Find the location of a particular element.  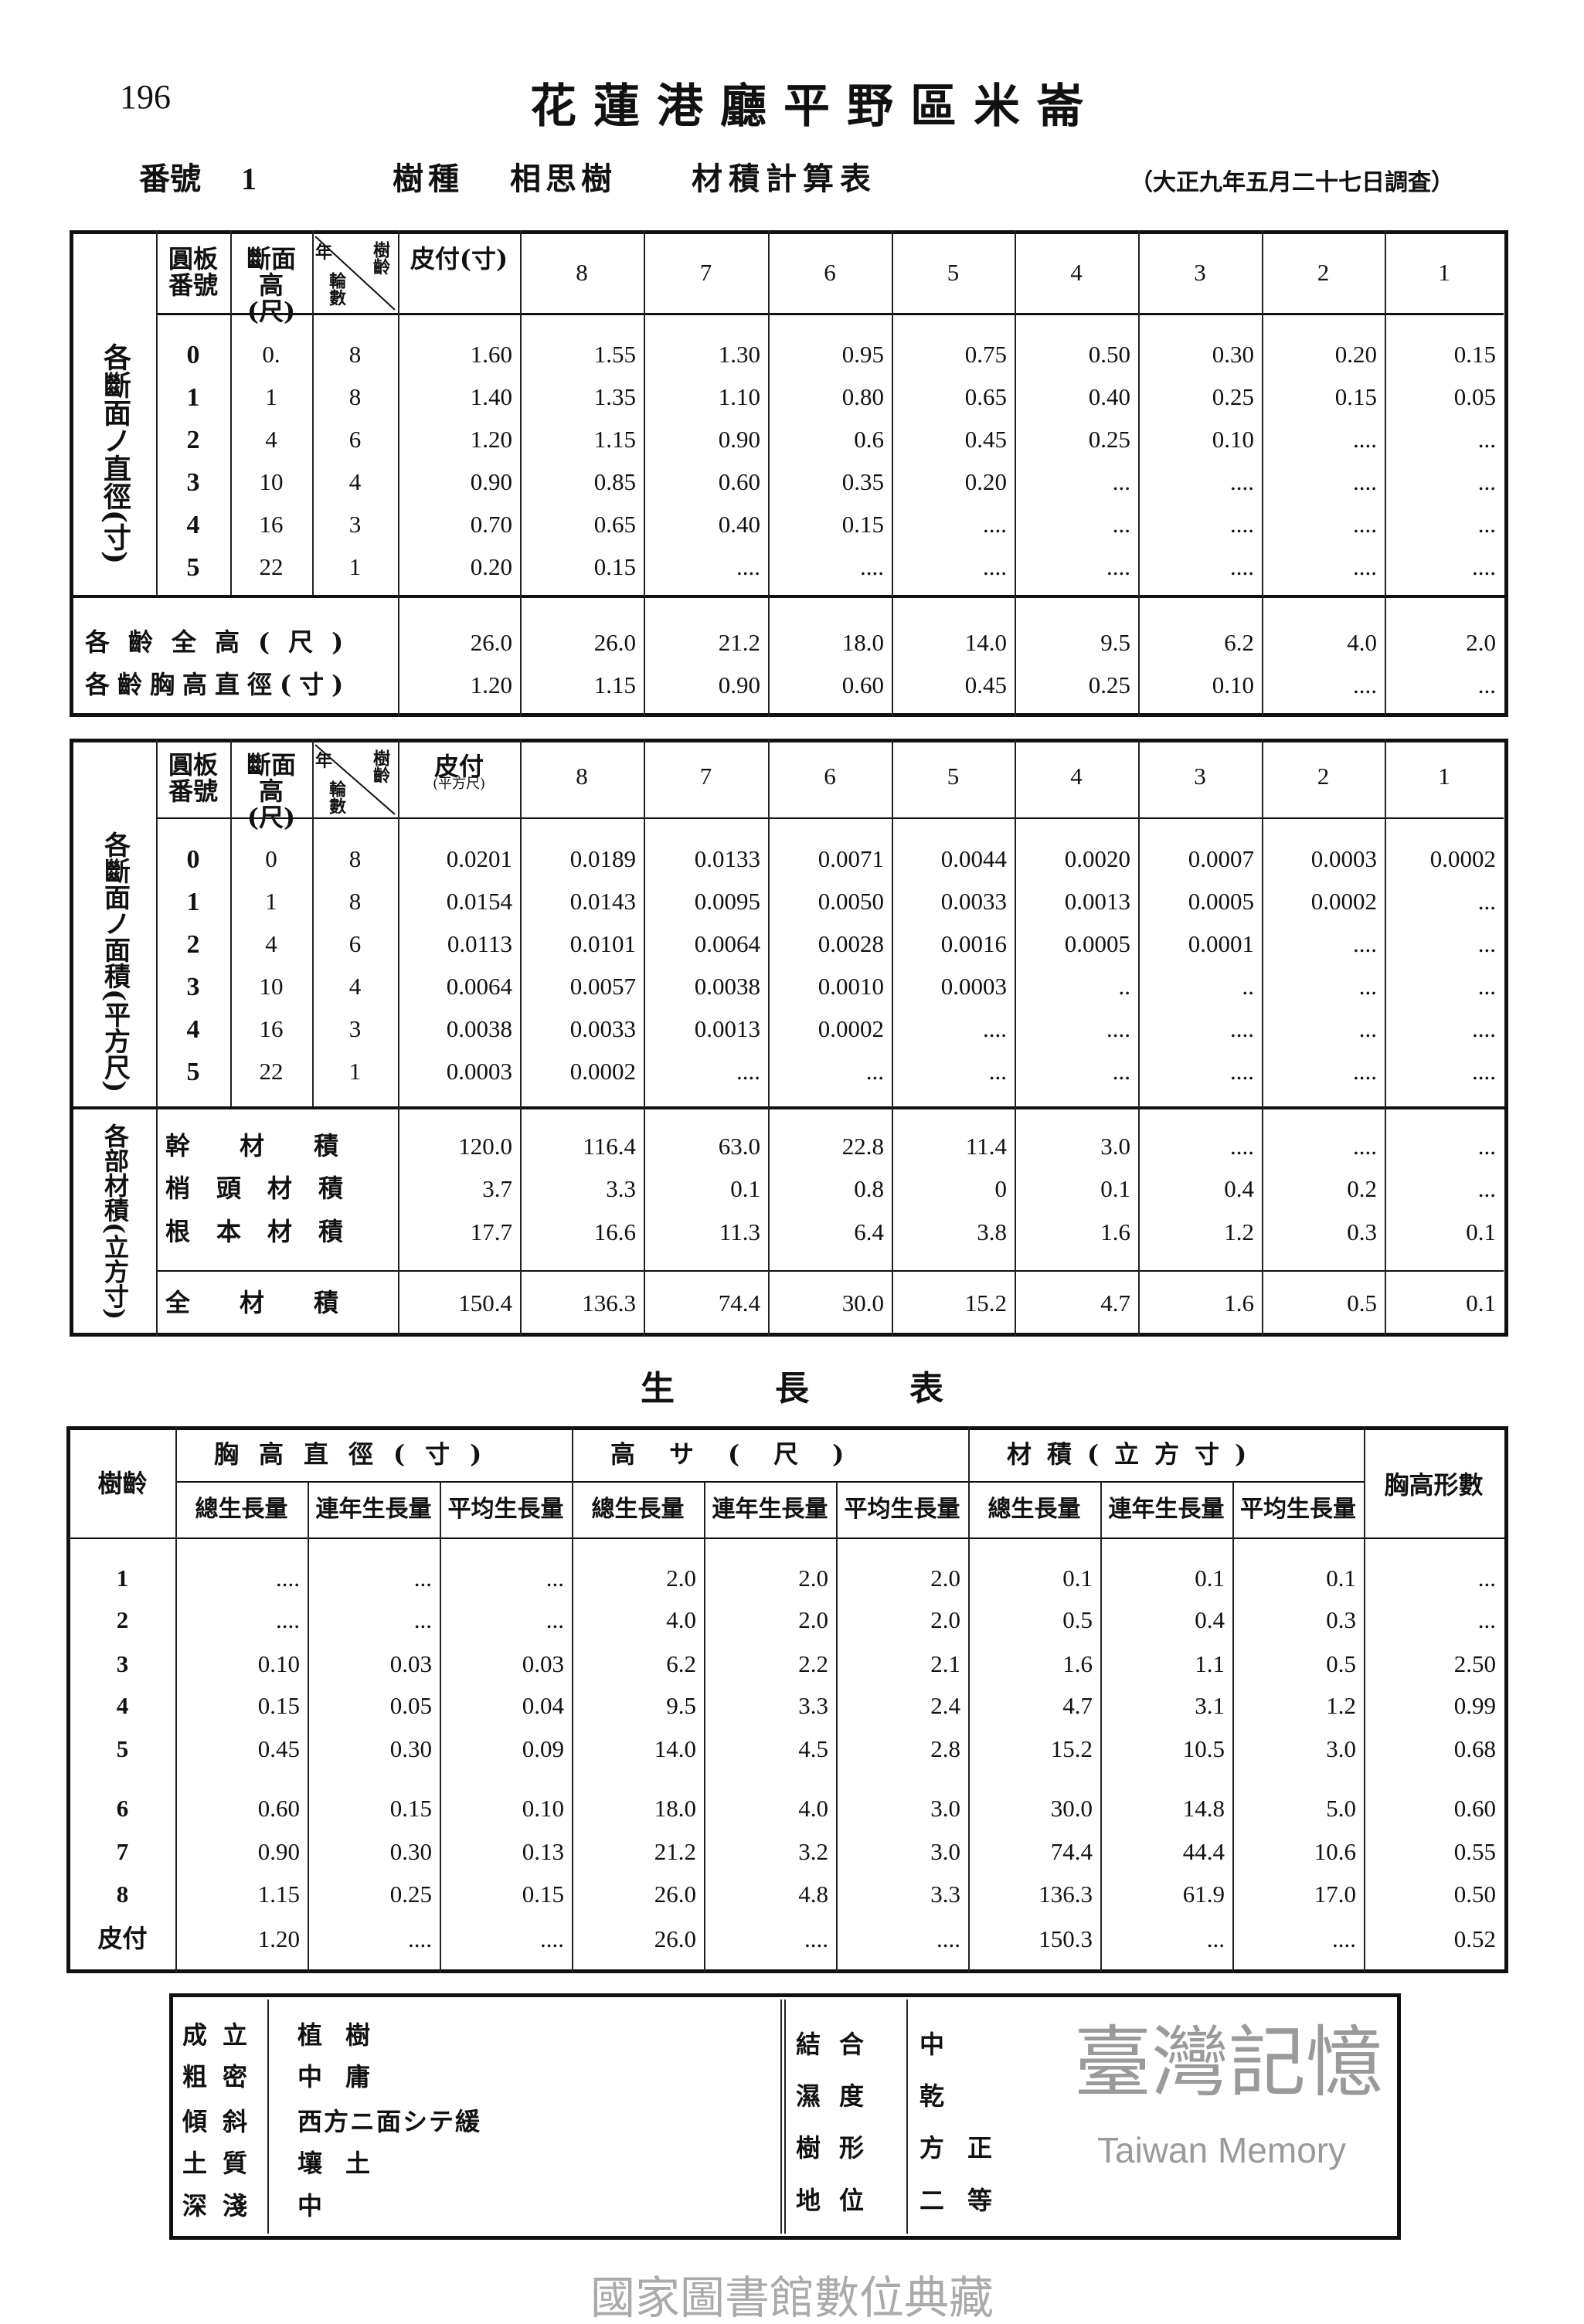

age-header-rings: 輪數 is located at coordinates (336, 797).